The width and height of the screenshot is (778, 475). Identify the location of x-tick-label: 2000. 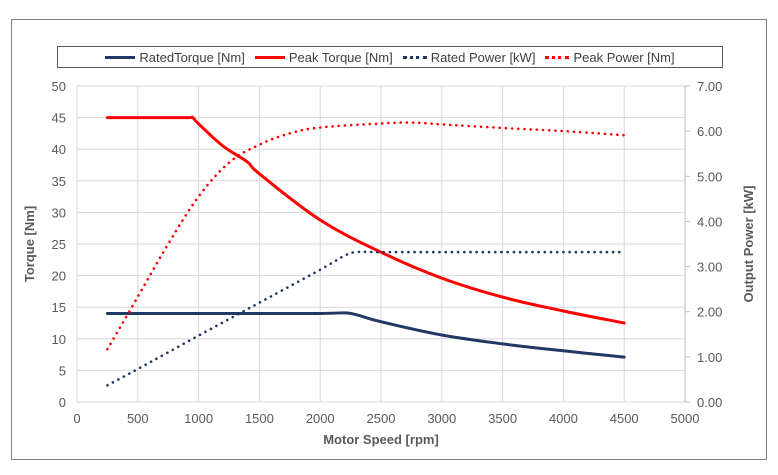
(320, 418).